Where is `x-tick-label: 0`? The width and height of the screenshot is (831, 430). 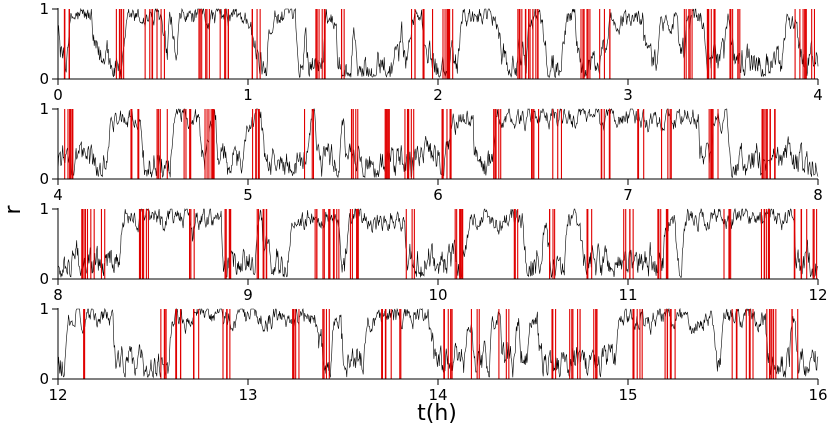 x-tick-label: 0 is located at coordinates (58, 95).